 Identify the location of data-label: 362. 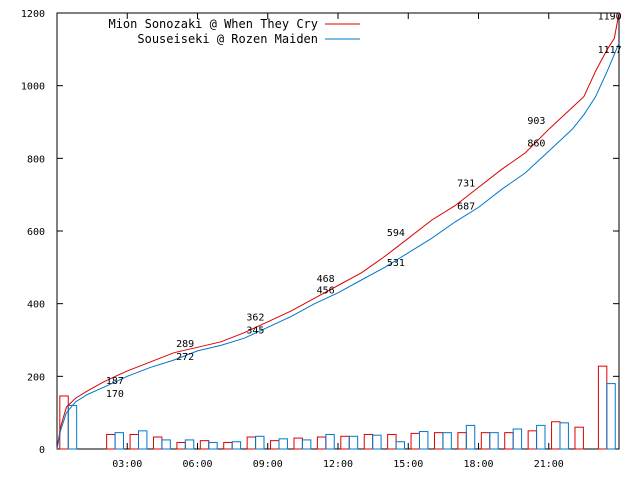
(255, 317).